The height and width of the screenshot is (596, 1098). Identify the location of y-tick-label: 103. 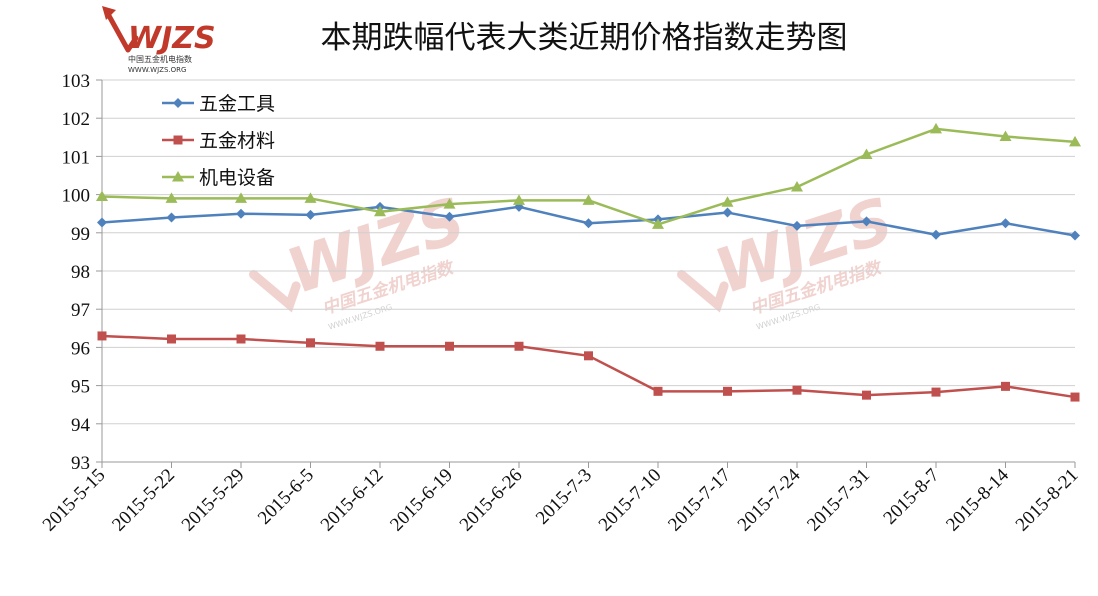
(76, 81).